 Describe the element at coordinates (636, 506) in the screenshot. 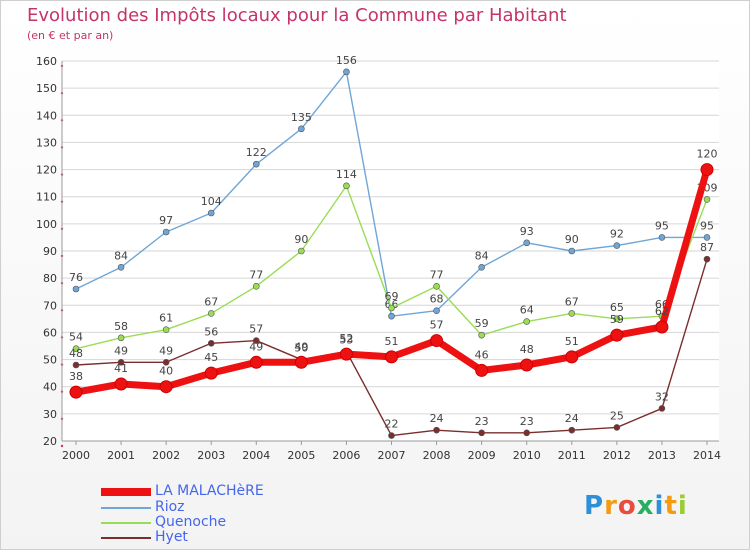

I see `proxiti-logo: Proxiti` at that location.